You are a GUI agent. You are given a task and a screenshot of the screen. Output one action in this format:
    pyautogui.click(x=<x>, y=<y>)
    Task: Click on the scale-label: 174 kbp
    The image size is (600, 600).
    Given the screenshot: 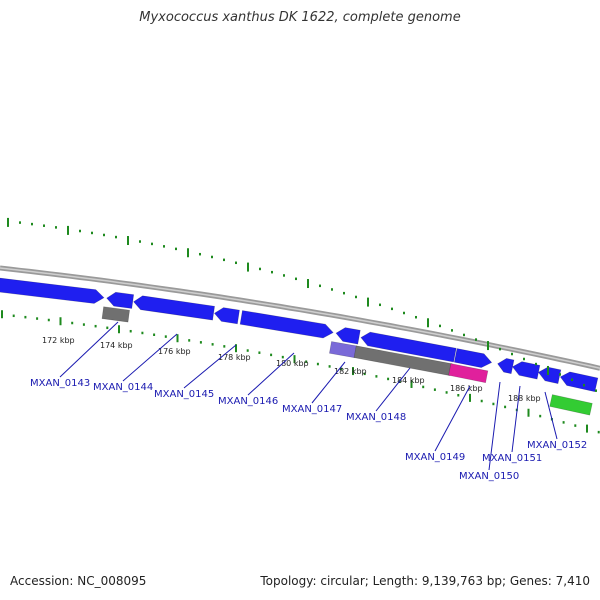 What is the action you would take?
    pyautogui.click(x=116, y=345)
    